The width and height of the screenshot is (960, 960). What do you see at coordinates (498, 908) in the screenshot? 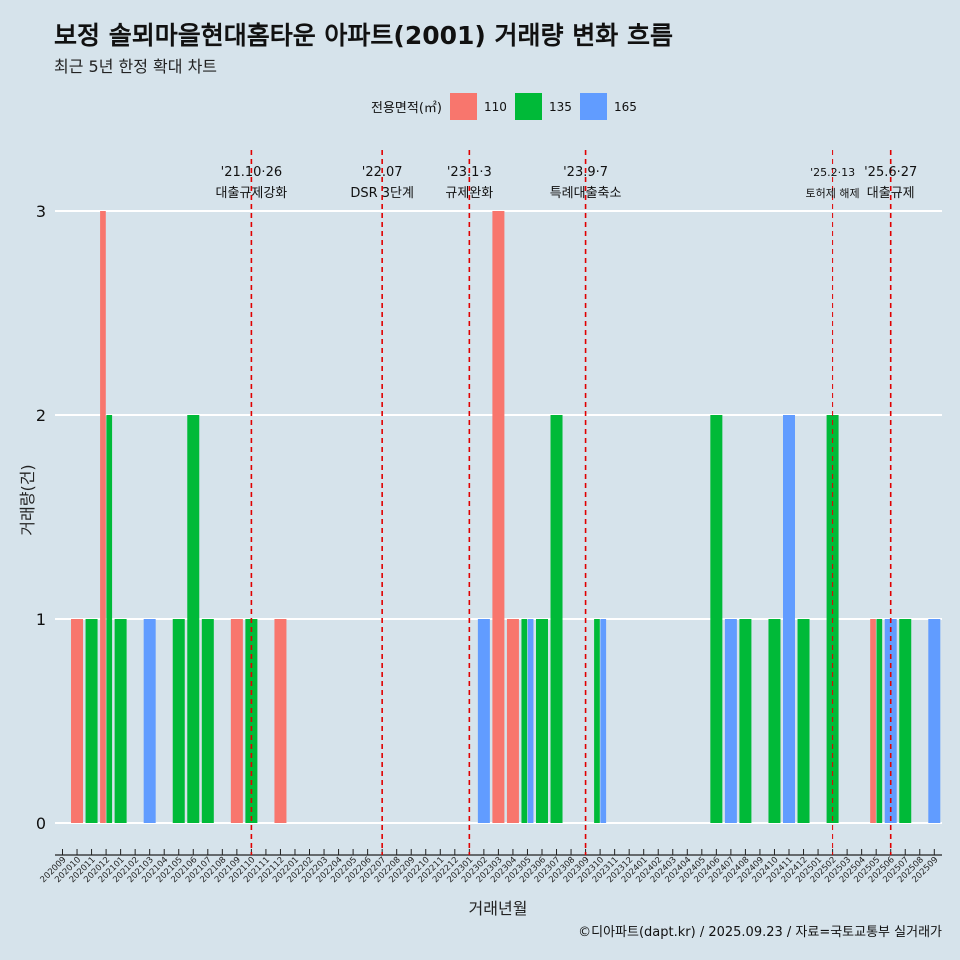
I see `x-axis-title: 거래년월` at bounding box center [498, 908].